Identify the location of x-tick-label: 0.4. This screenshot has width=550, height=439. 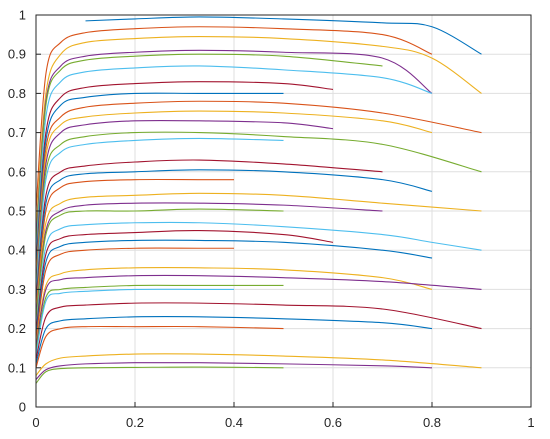
(234, 422).